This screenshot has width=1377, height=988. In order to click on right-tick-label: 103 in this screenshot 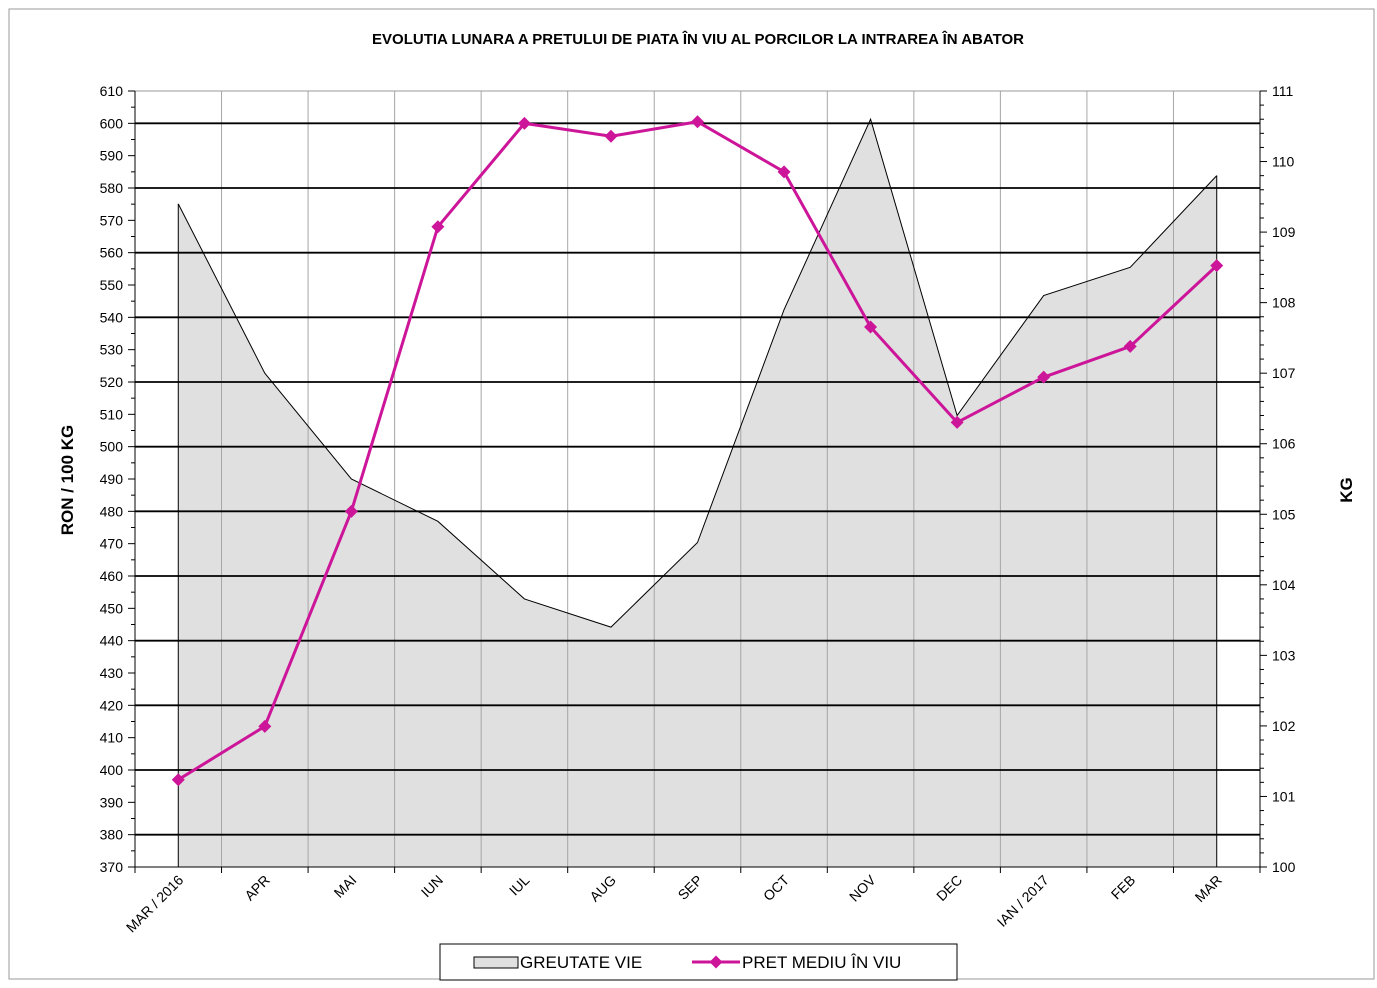, I will do `click(1284, 655)`.